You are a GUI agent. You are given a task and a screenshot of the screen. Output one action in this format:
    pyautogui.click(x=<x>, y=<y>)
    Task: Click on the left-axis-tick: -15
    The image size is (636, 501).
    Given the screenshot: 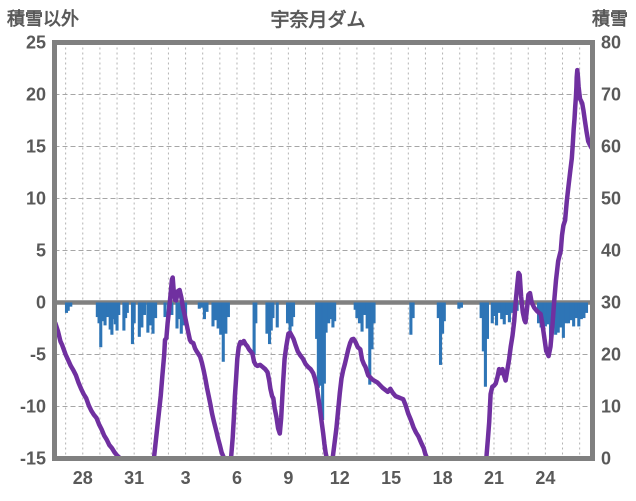 What is the action you would take?
    pyautogui.click(x=33, y=459)
    